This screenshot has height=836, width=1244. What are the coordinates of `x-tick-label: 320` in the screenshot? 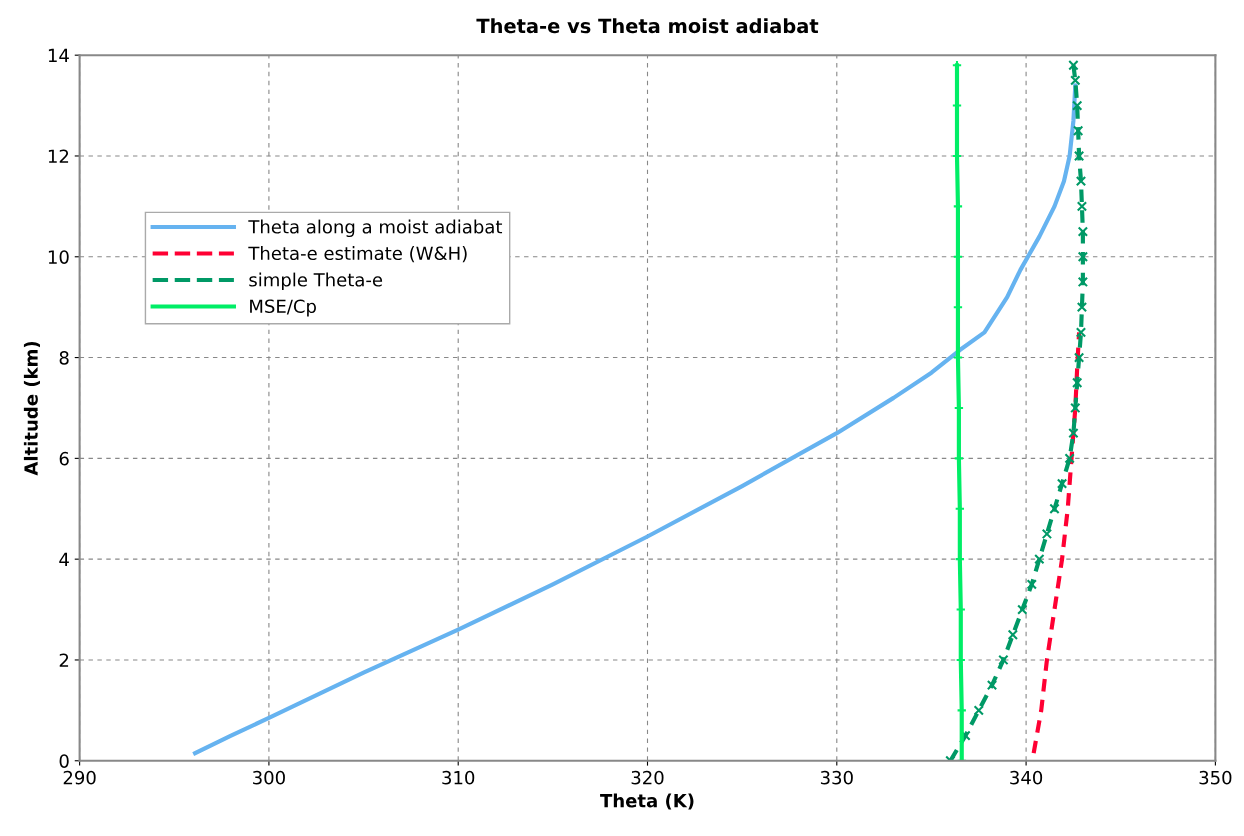 It's located at (647, 777).